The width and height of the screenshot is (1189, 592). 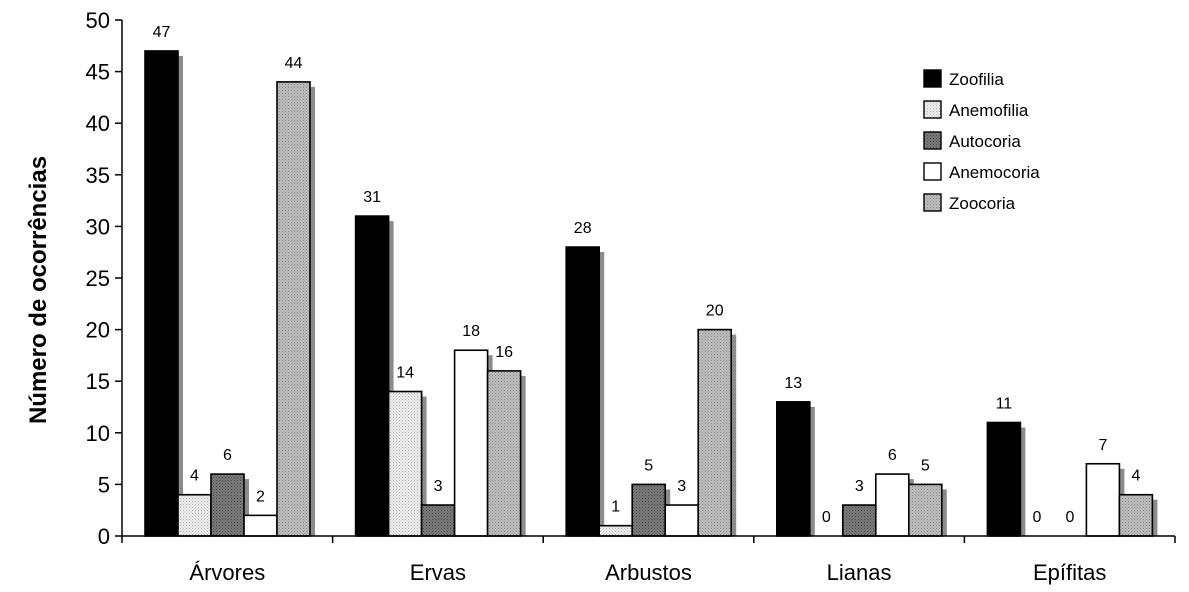 I want to click on legend-label: Autocoria, so click(x=985, y=141).